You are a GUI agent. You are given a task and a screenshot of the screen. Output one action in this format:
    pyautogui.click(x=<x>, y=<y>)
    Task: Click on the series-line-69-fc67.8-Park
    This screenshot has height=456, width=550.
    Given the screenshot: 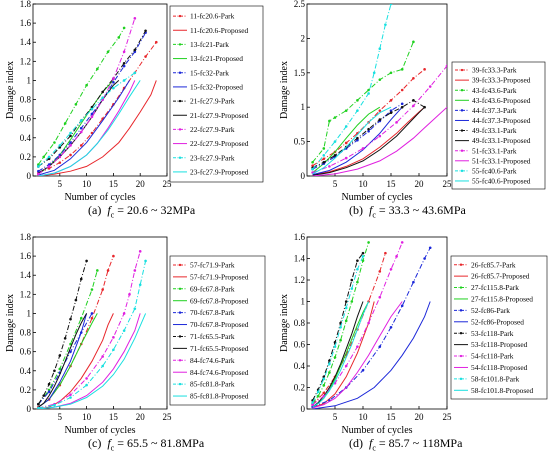 What is the action you would take?
    pyautogui.click(x=67, y=337)
    